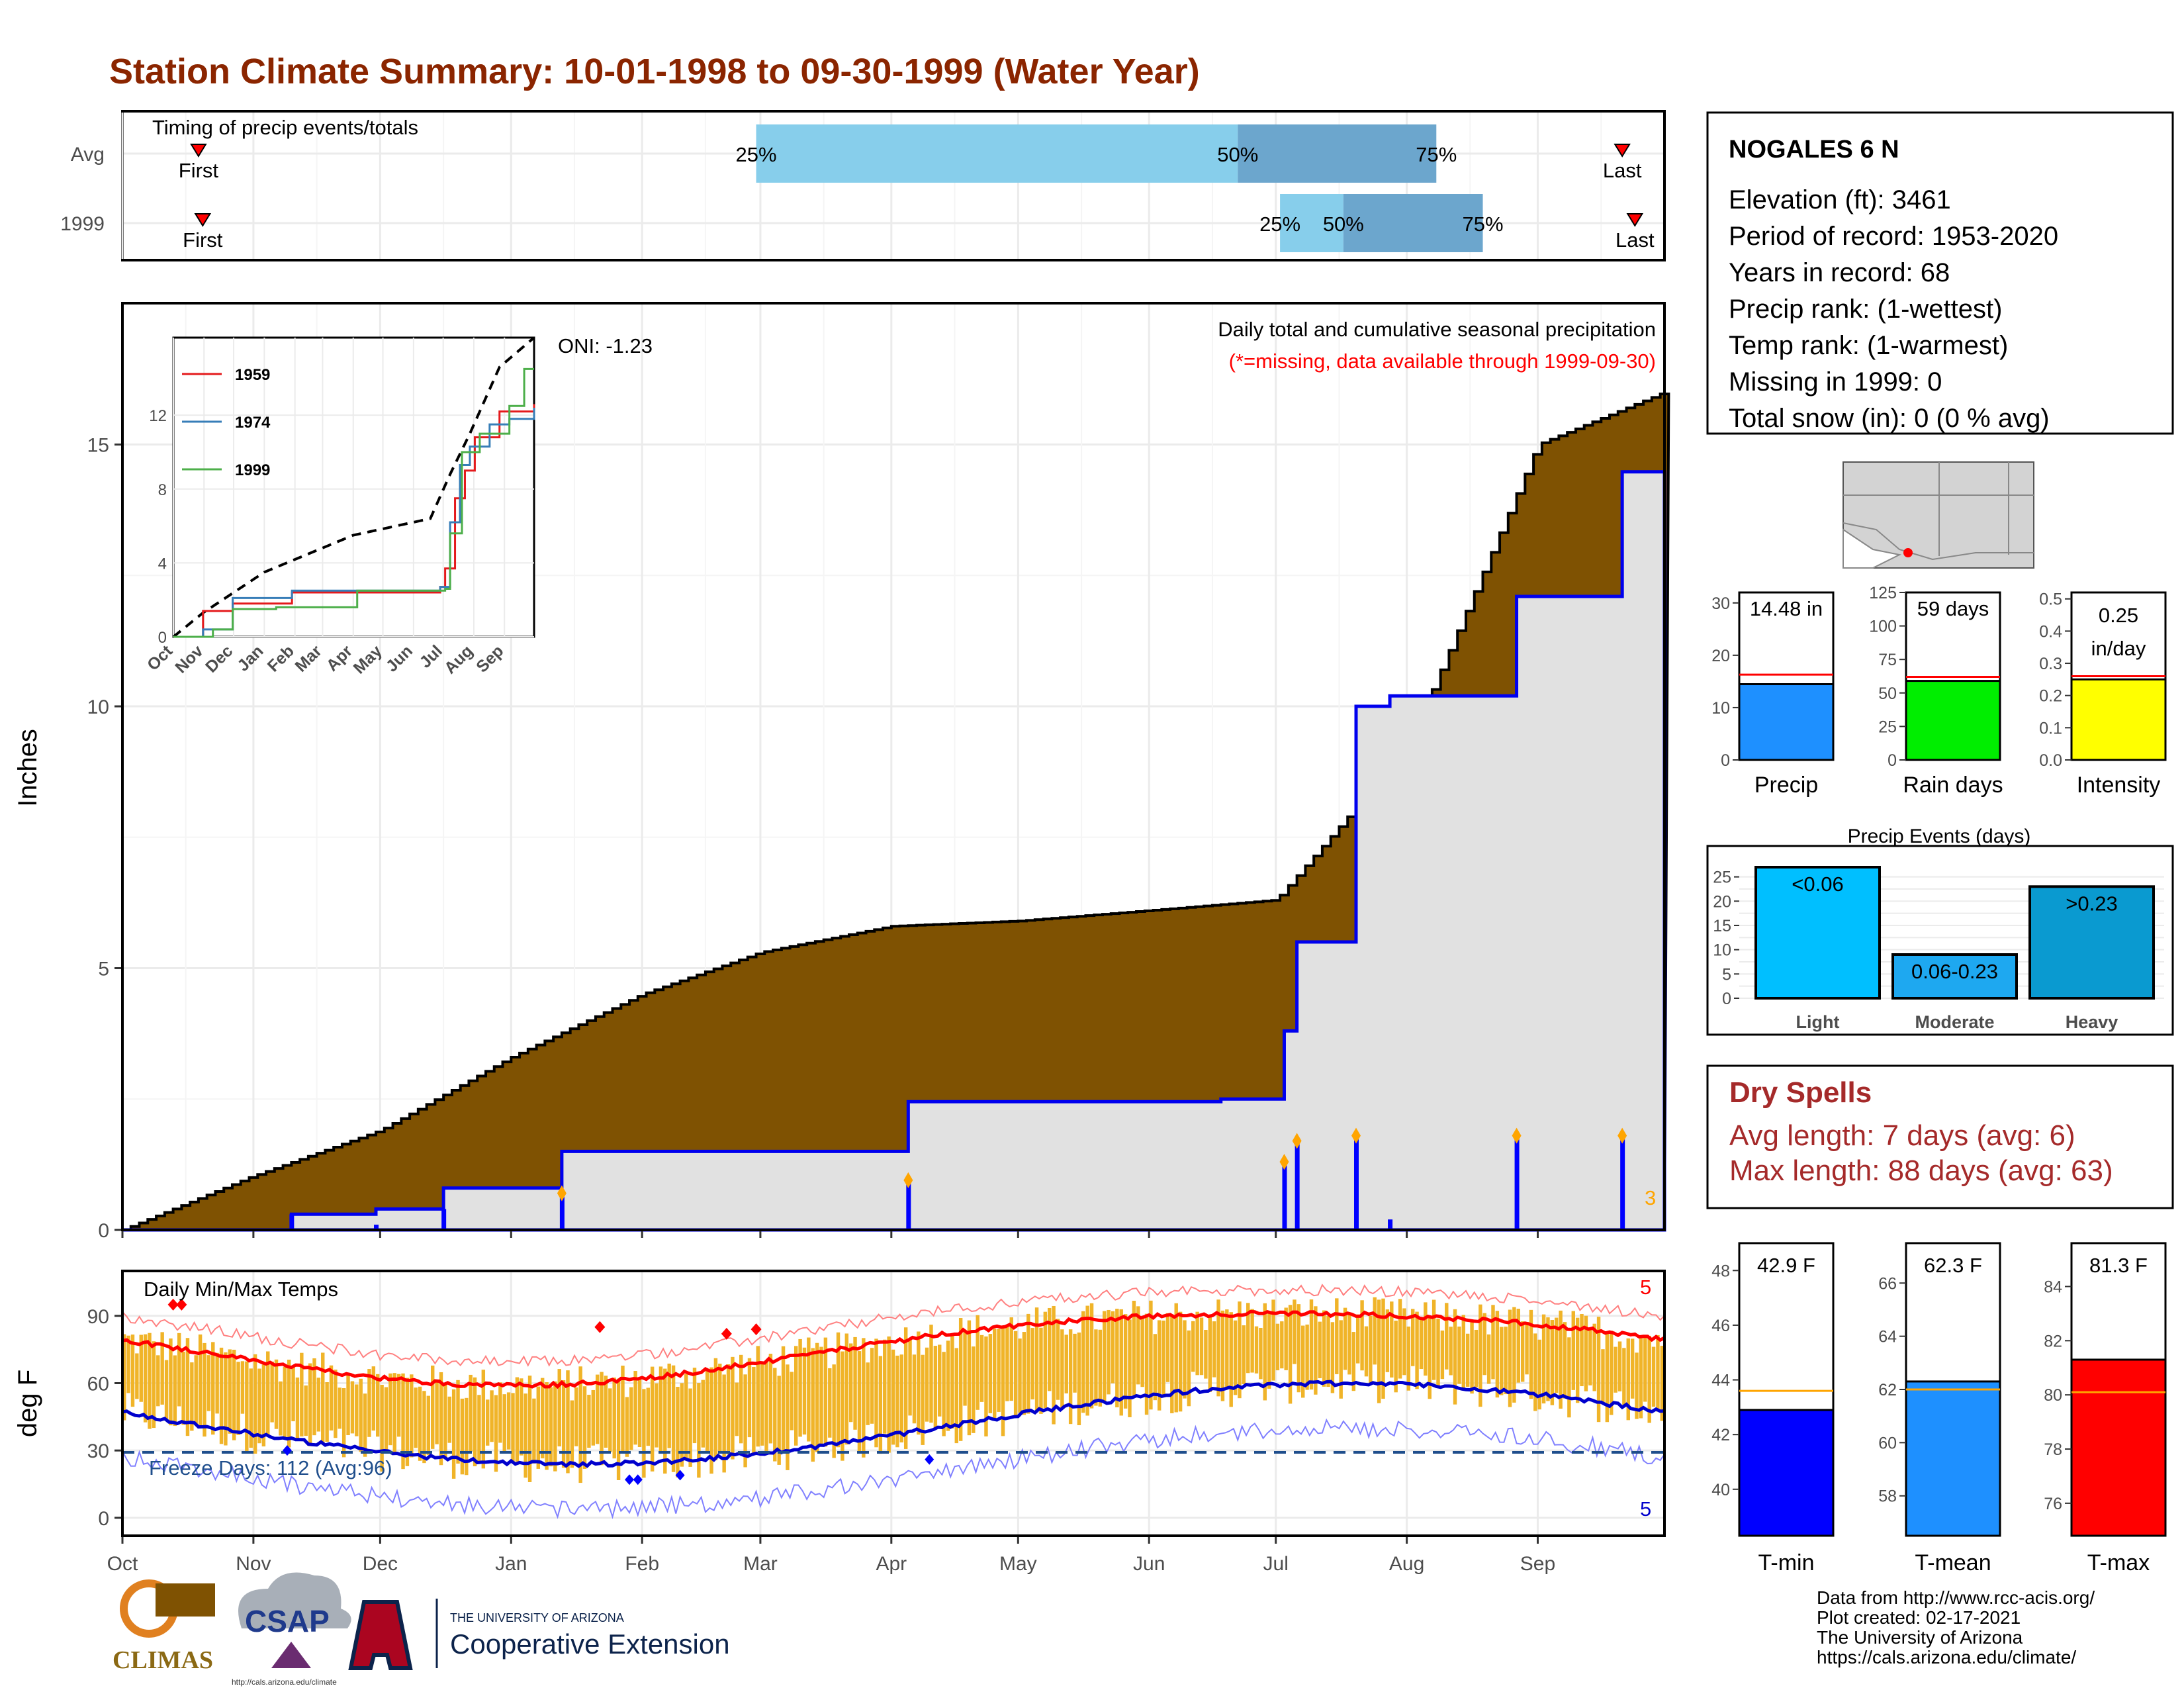 This screenshot has width=2184, height=1688. I want to click on summary-tick-label: 30, so click(1720, 603).